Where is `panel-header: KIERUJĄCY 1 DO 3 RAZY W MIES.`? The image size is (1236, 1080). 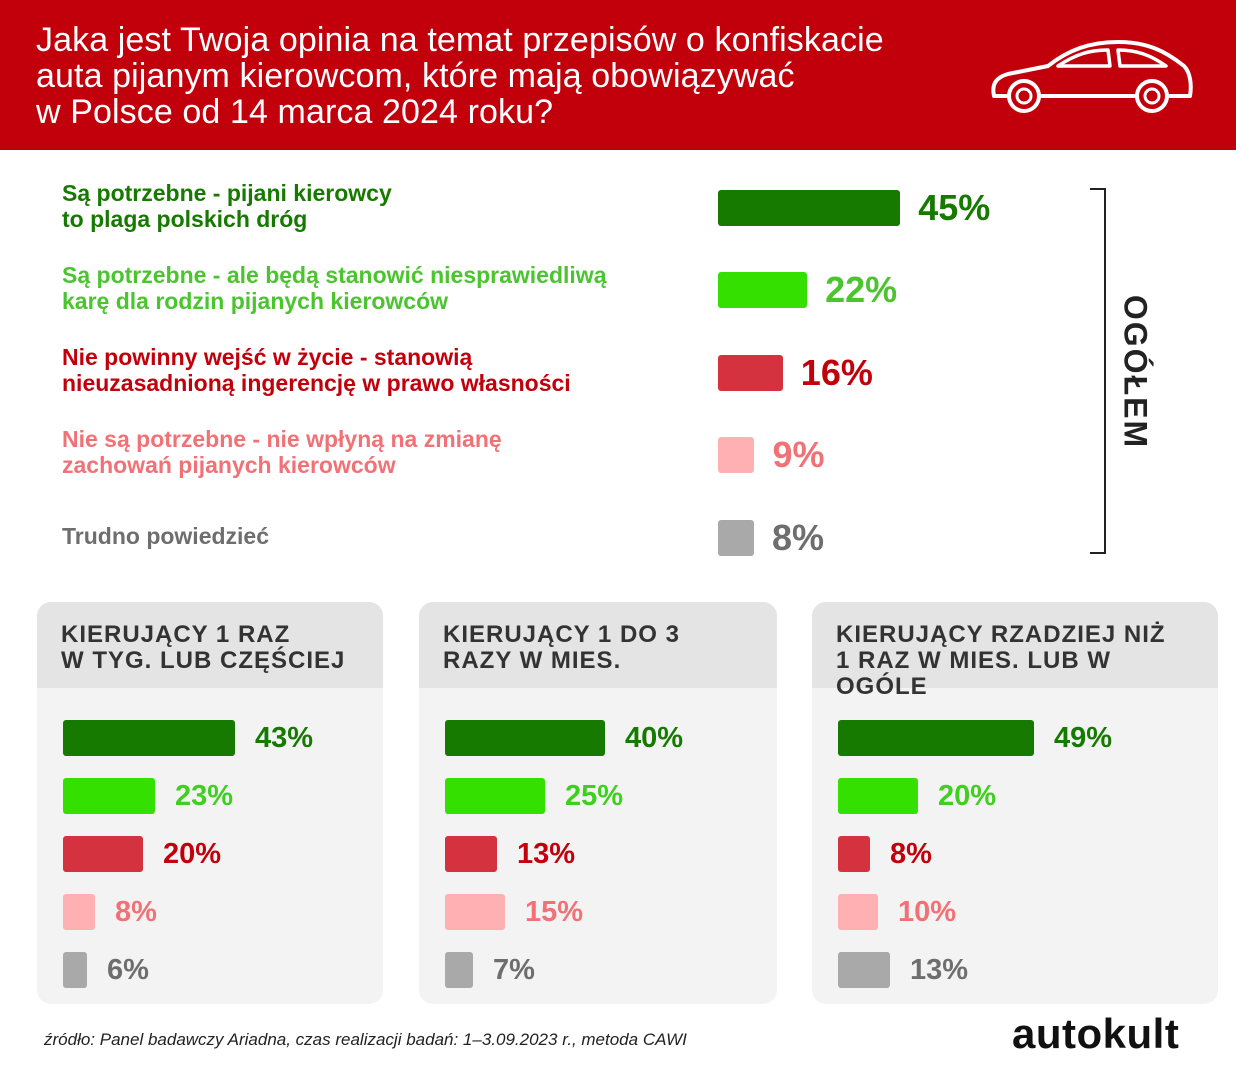 panel-header: KIERUJĄCY 1 DO 3 RAZY W MIES. is located at coordinates (598, 645).